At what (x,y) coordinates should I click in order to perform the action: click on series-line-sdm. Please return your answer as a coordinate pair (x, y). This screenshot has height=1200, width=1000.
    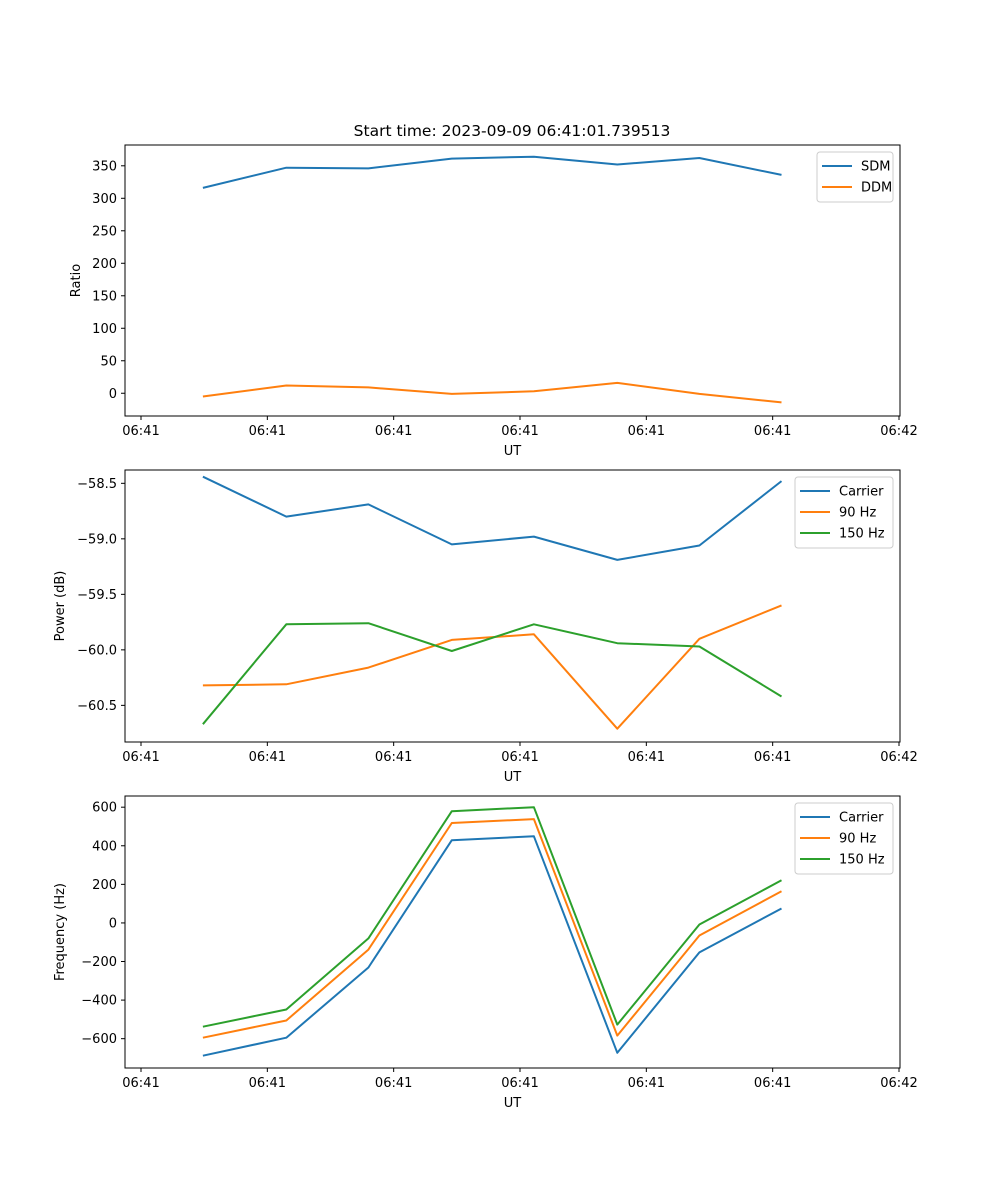
    Looking at the image, I should click on (492, 172).